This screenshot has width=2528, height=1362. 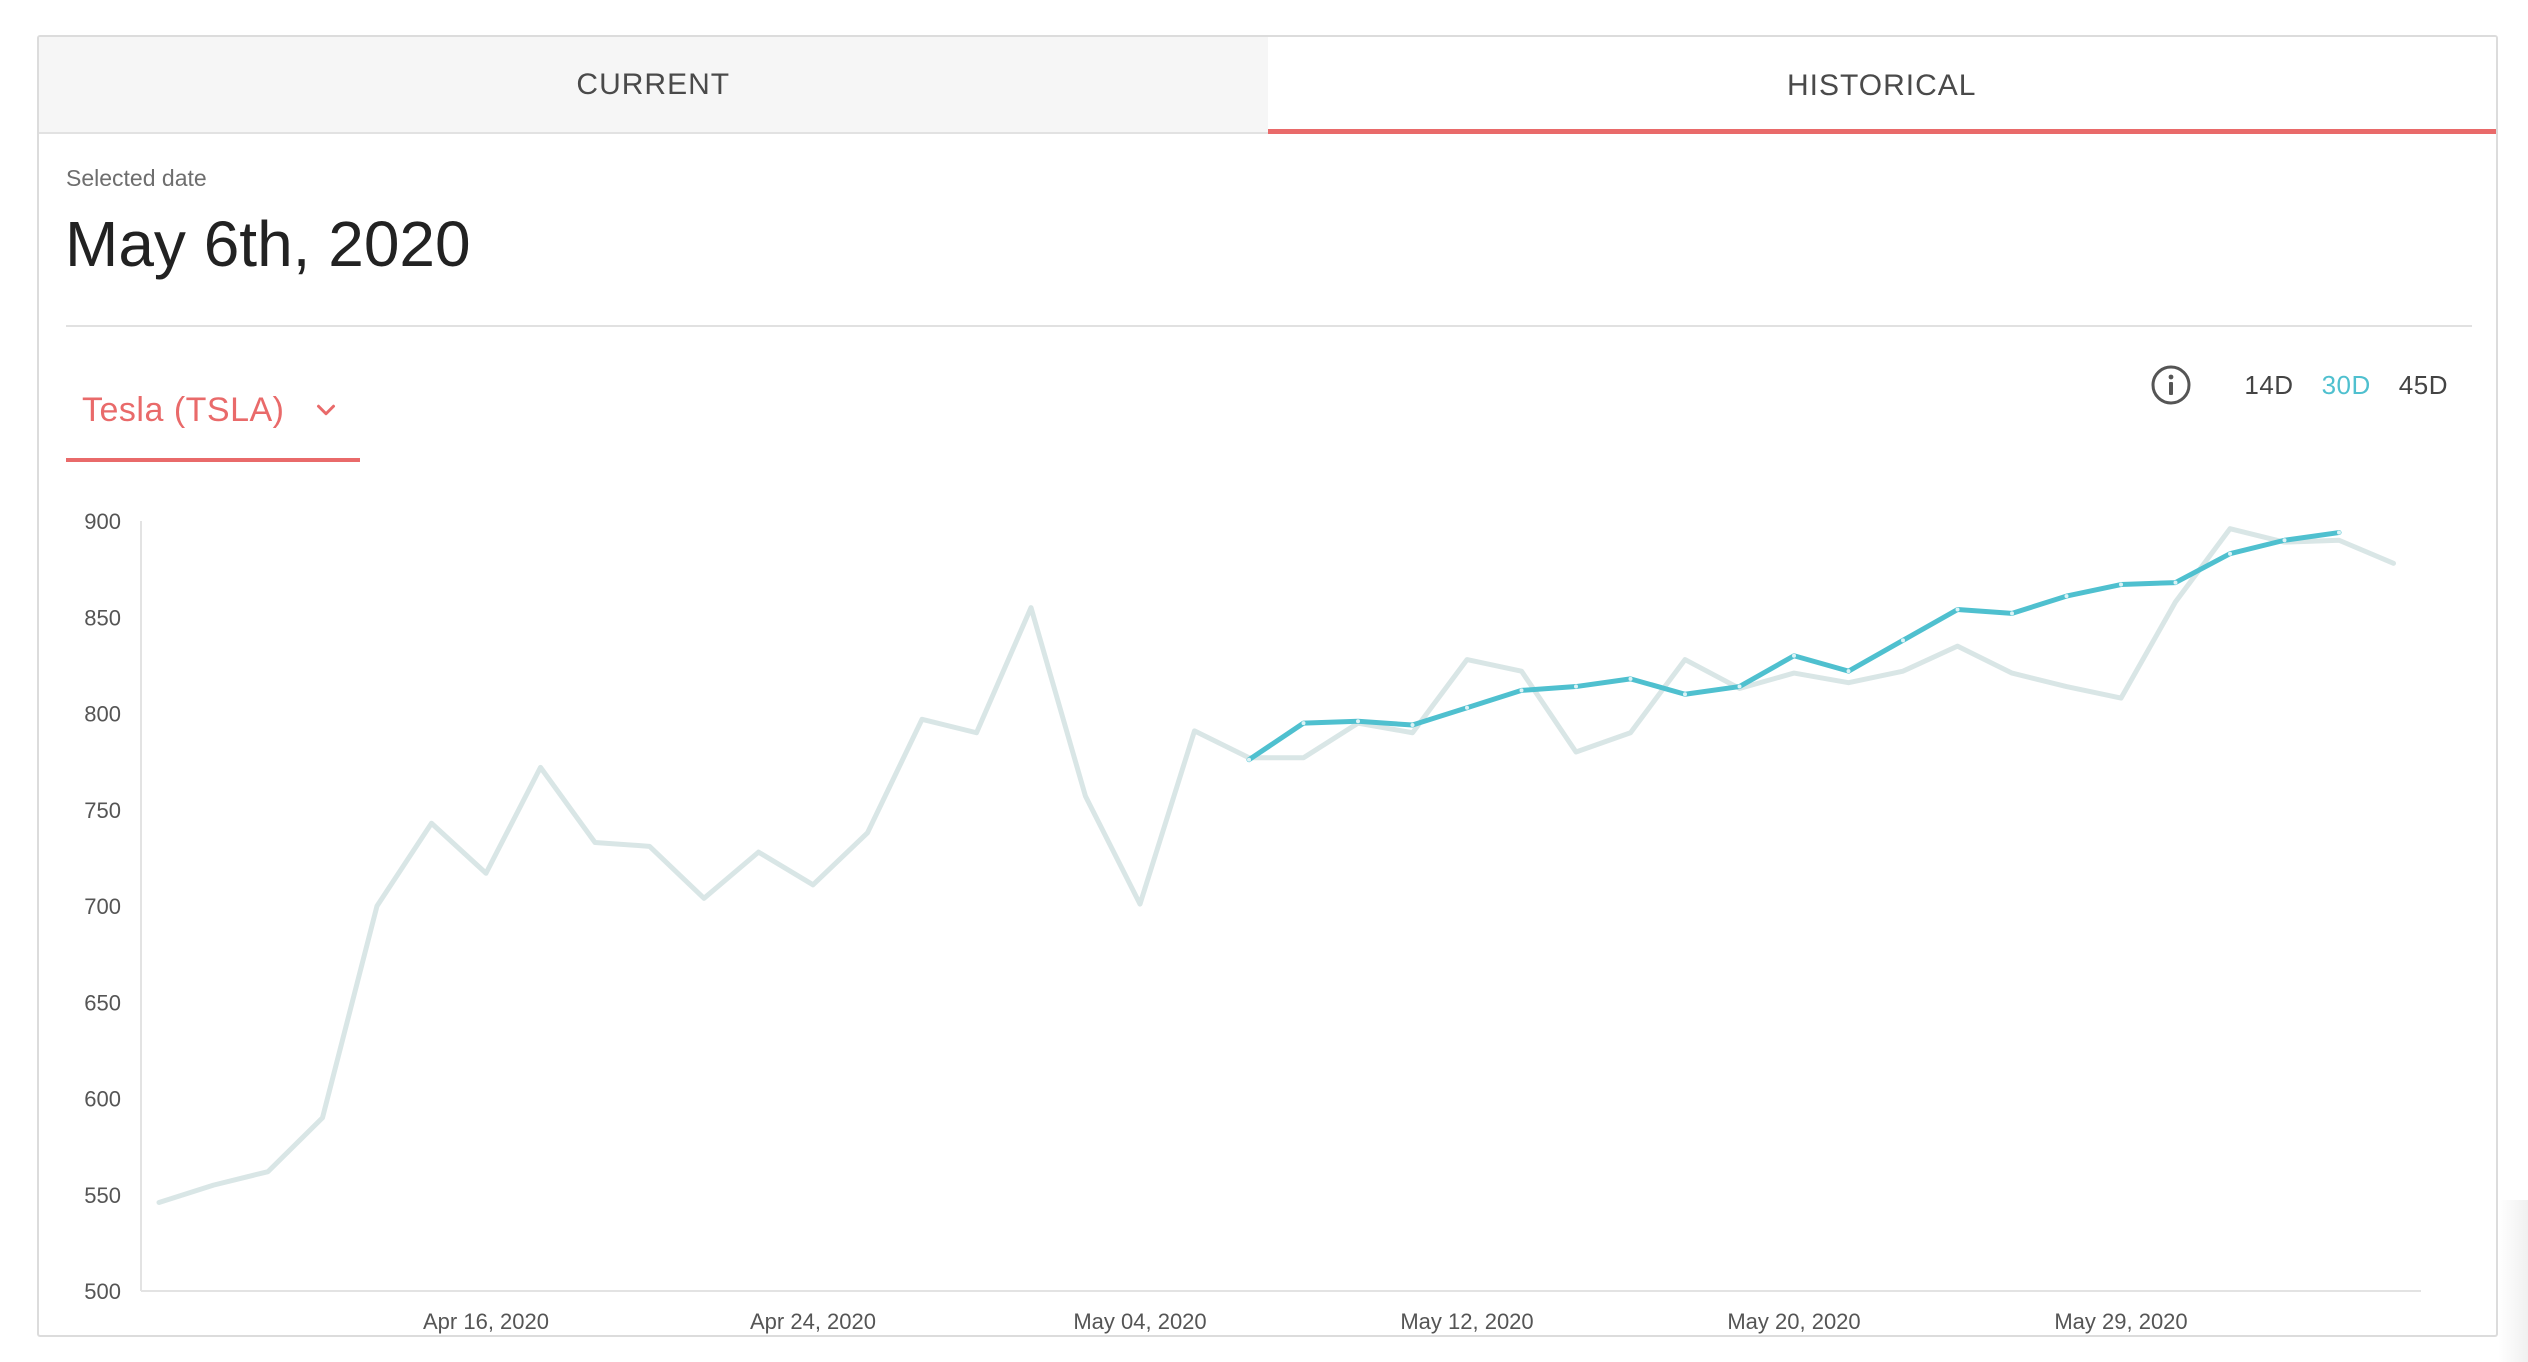 I want to click on x-tick-label: Apr 24, 2020, so click(x=813, y=1321).